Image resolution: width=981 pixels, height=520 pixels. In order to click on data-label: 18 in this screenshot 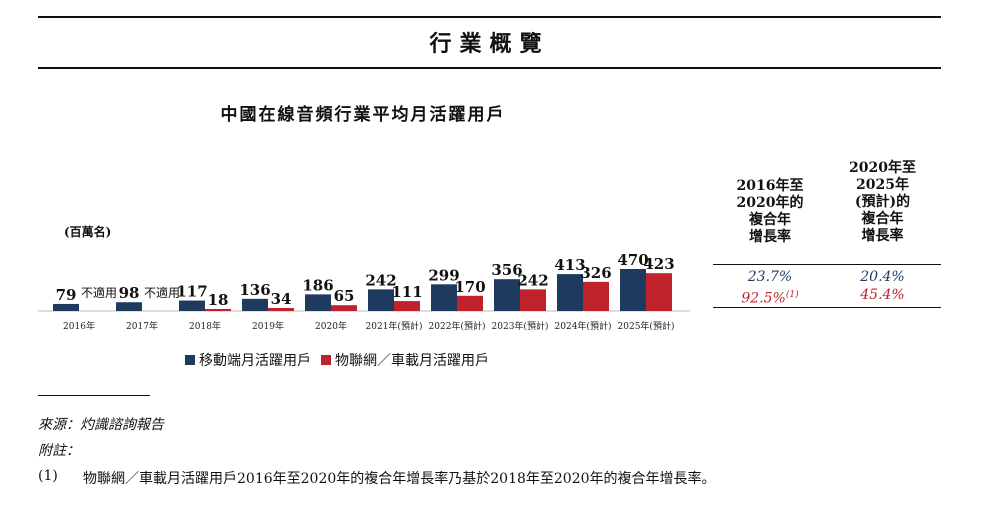, I will do `click(218, 300)`.